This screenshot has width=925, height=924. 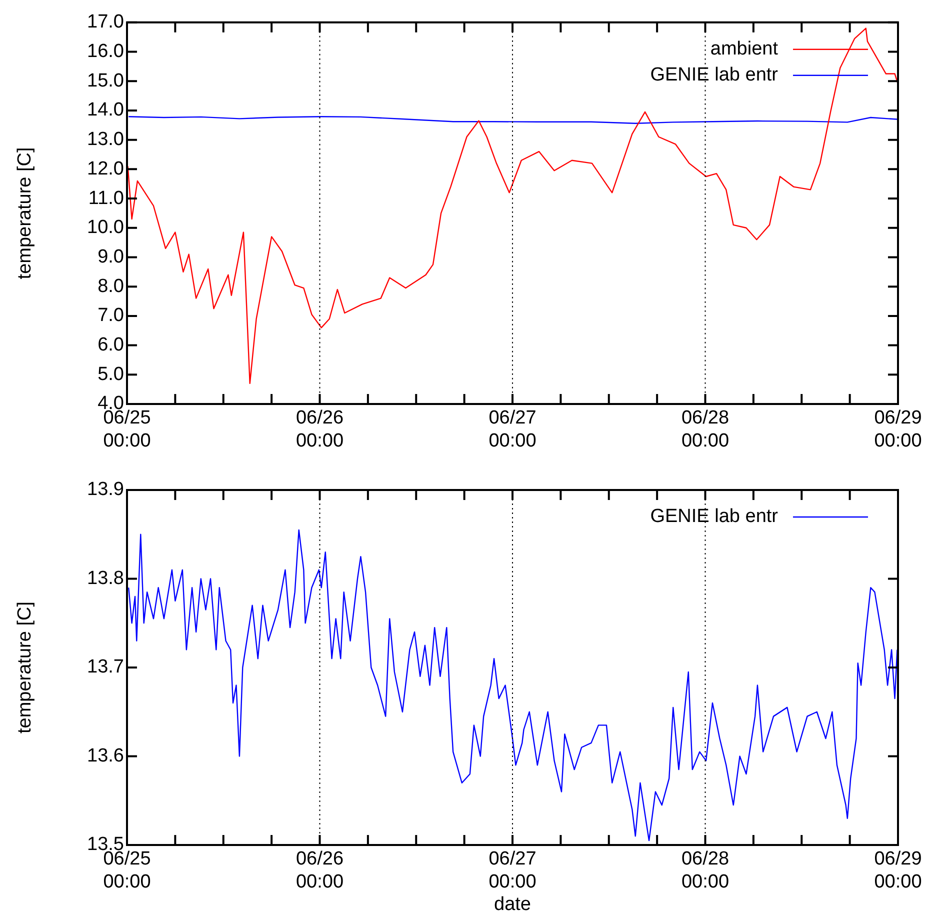 What do you see at coordinates (105, 489) in the screenshot?
I see `y-tick-label: 13.9` at bounding box center [105, 489].